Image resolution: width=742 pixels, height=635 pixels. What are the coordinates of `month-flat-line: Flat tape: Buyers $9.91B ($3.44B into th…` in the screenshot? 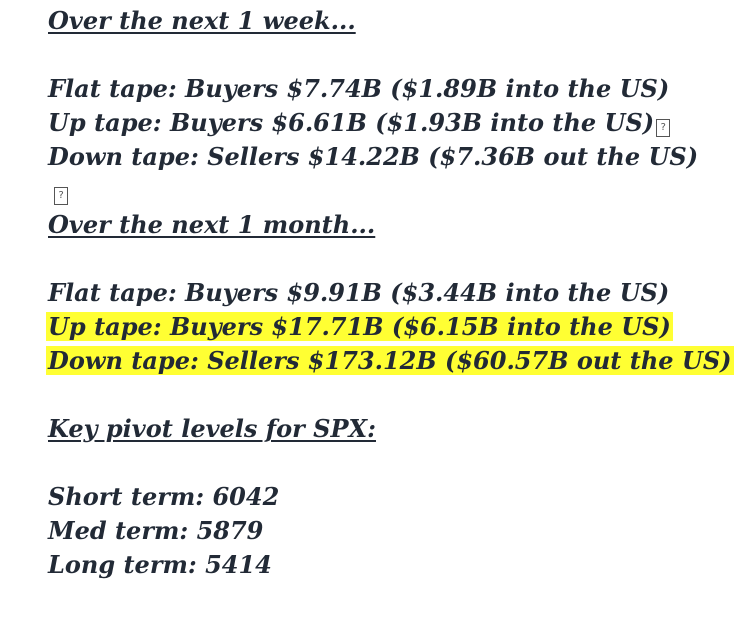 It's located at (359, 292).